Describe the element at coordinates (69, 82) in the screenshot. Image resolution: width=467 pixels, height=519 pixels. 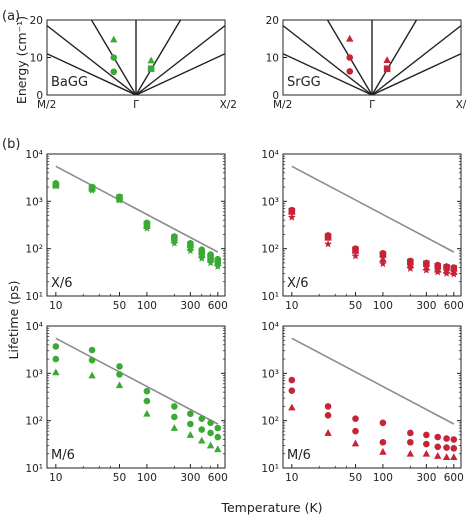
I see `material-label: BaGG` at that location.